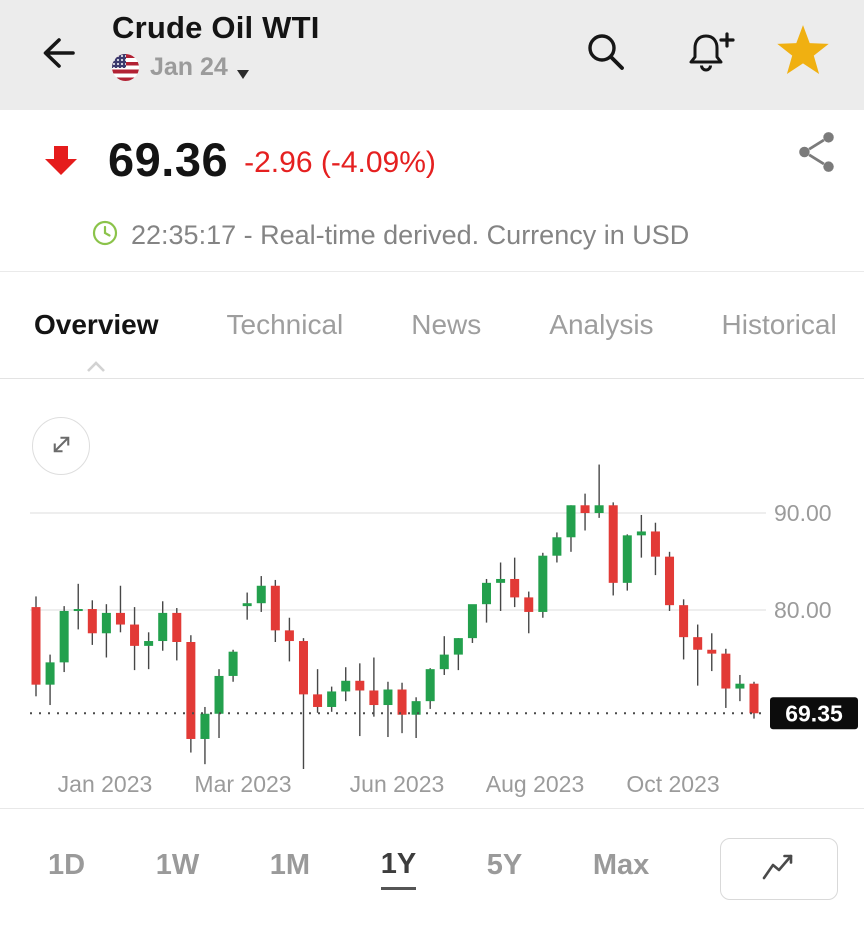 Image resolution: width=864 pixels, height=928 pixels. Describe the element at coordinates (504, 865) in the screenshot. I see `range-5y: 5Y` at that location.